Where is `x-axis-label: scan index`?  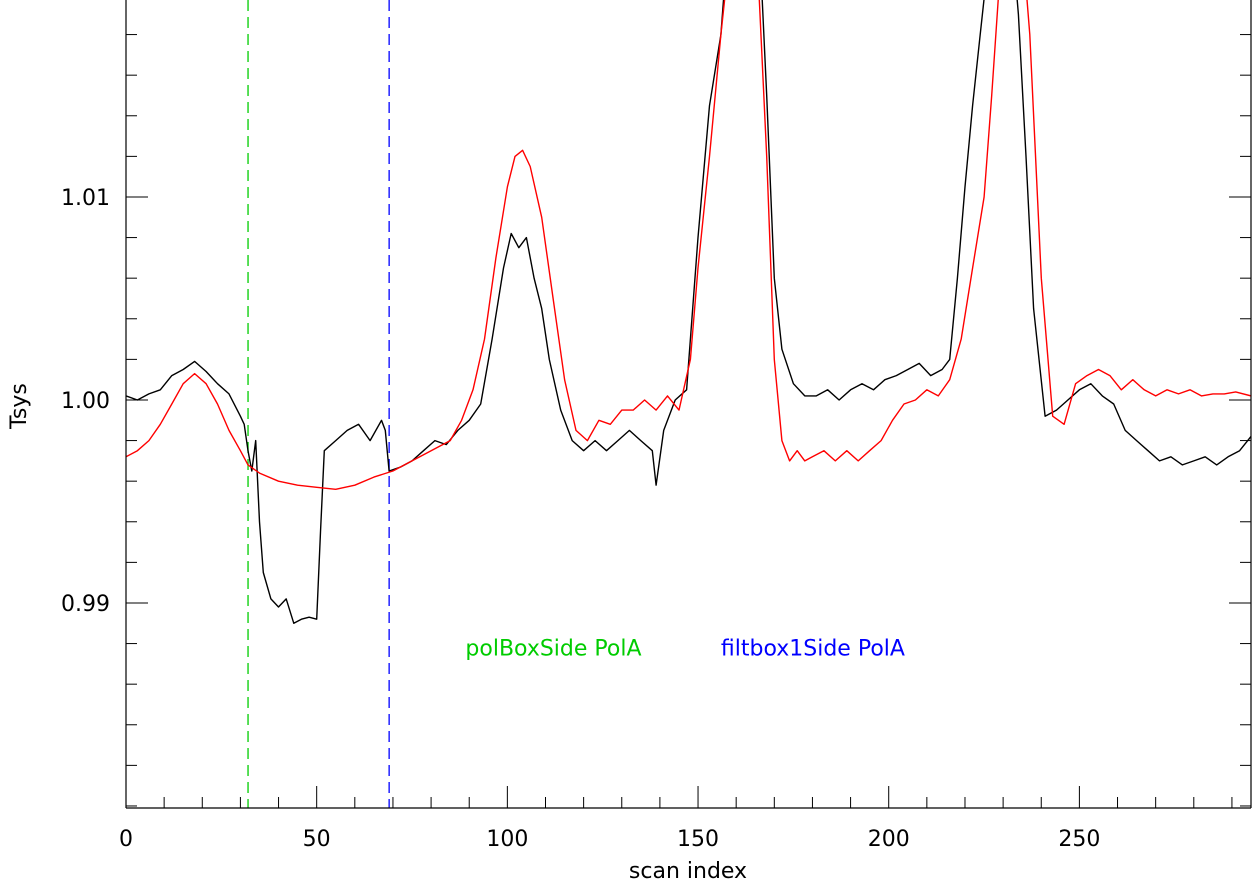 x-axis-label: scan index is located at coordinates (688, 871).